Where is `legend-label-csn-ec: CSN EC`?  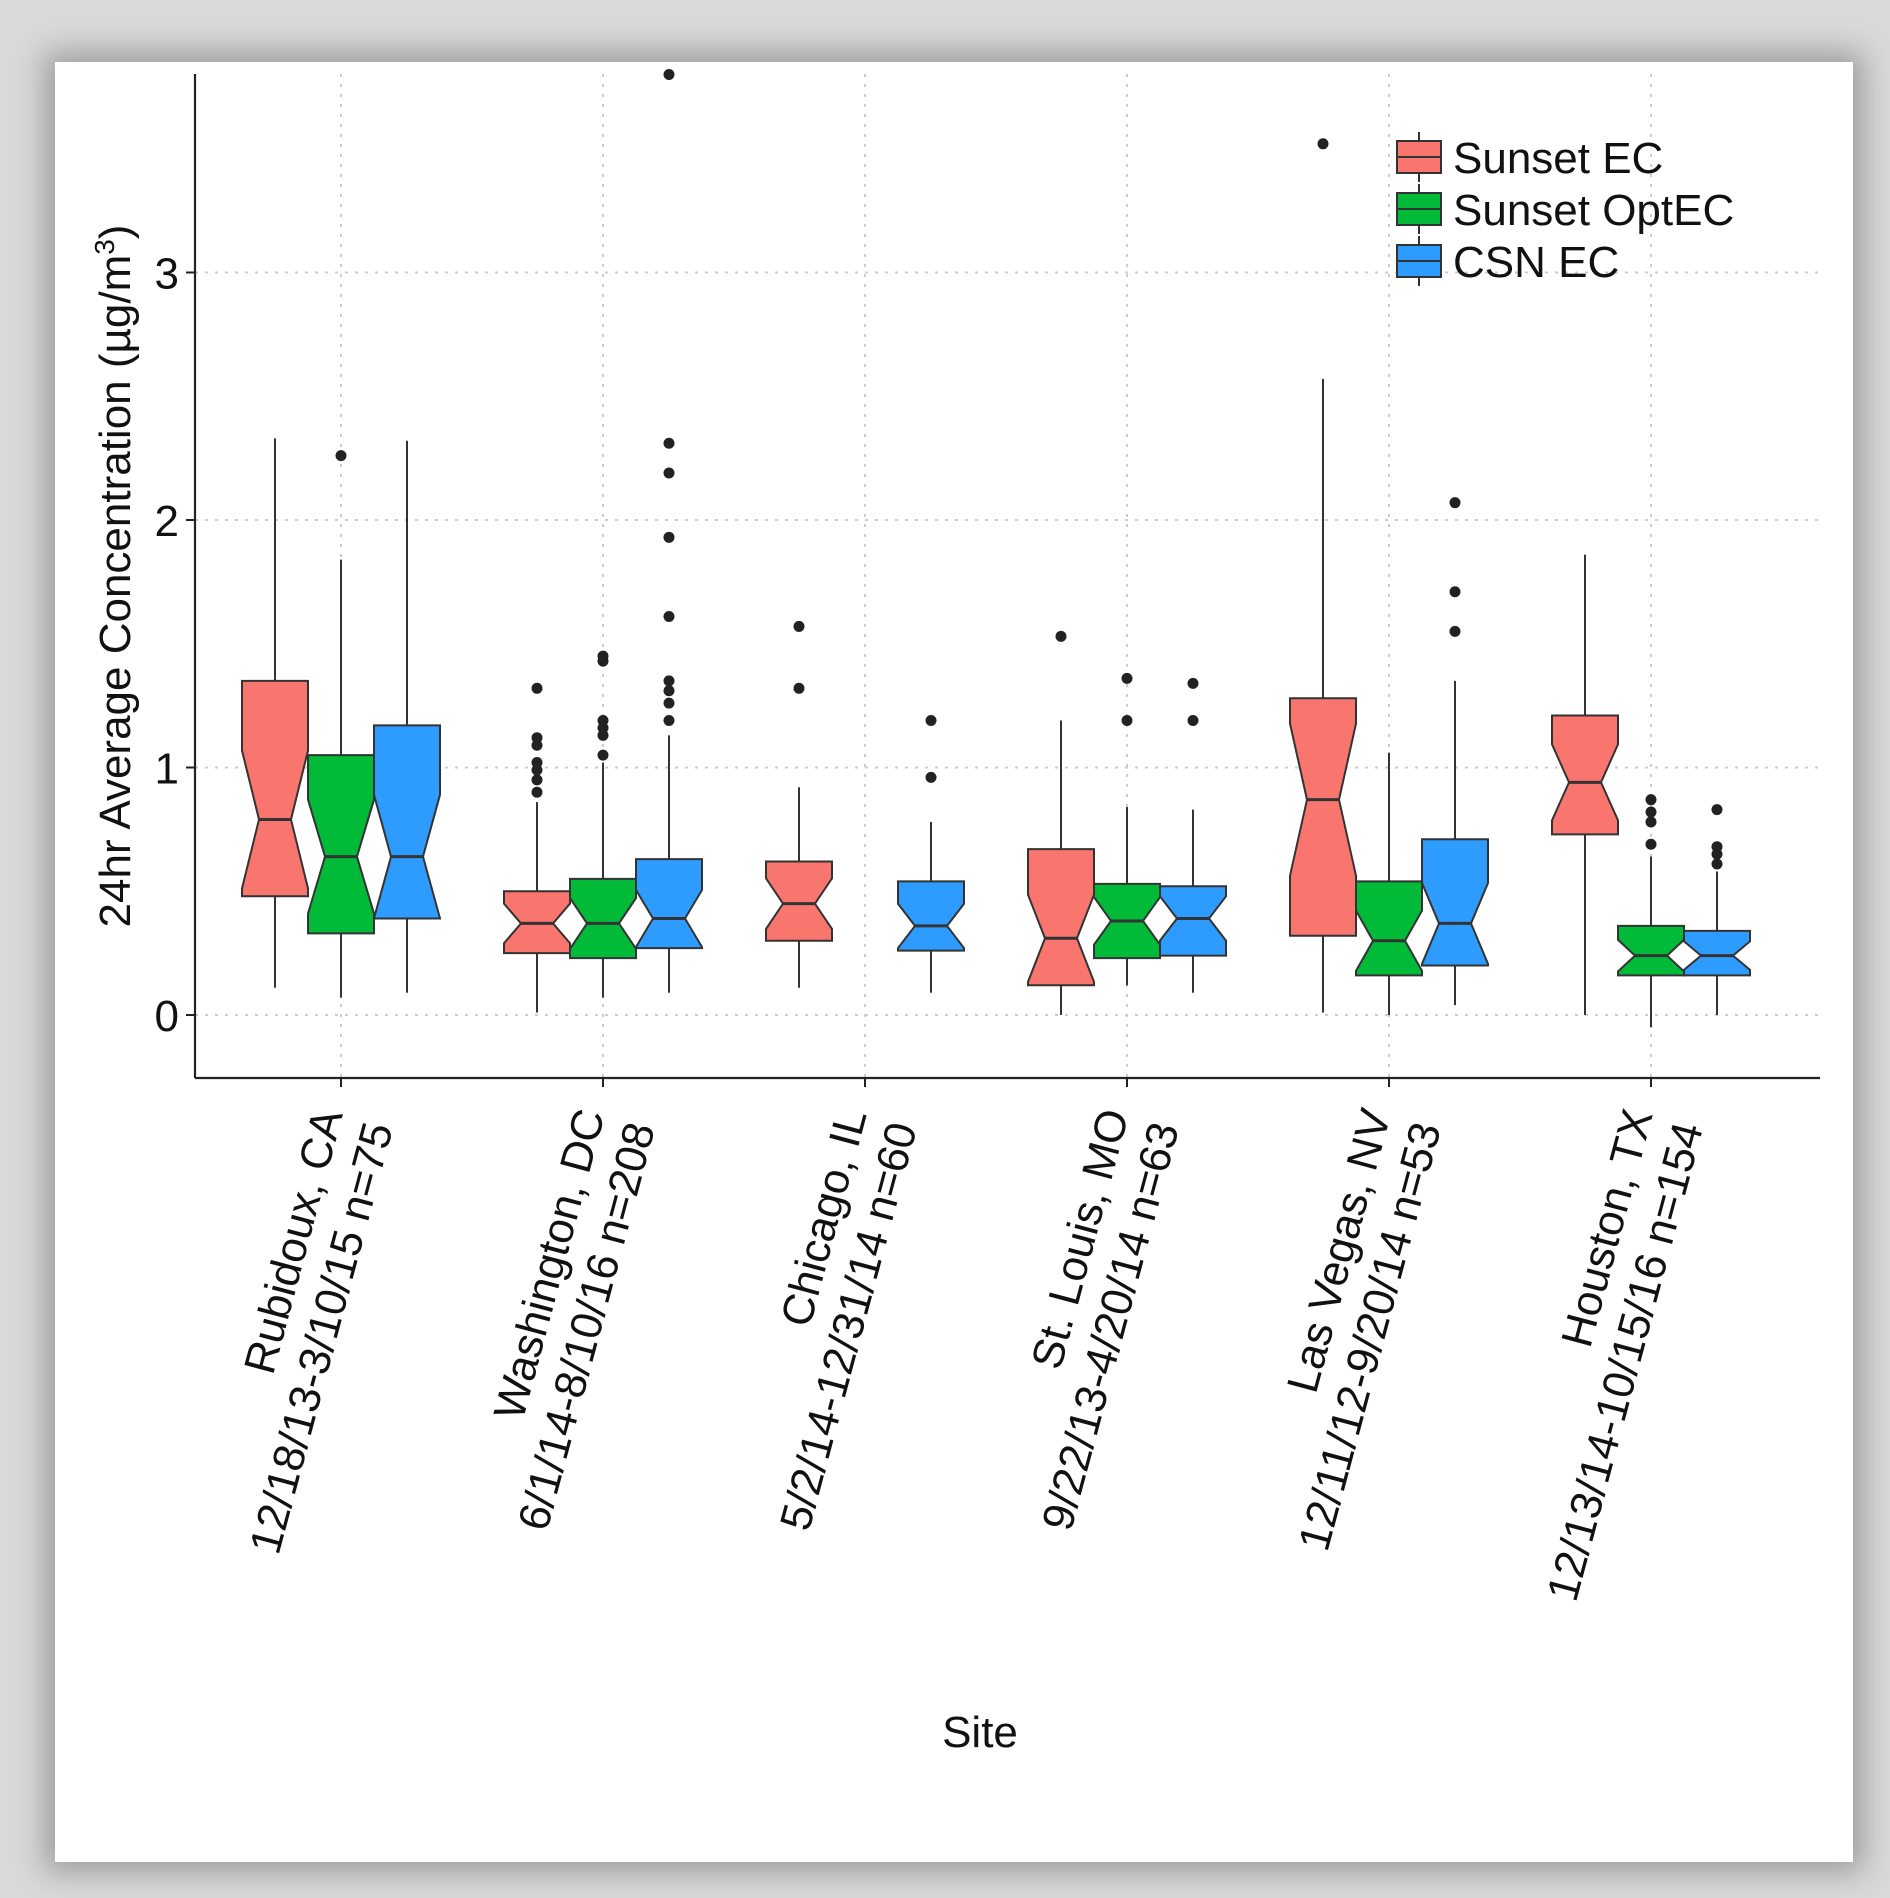 legend-label-csn-ec: CSN EC is located at coordinates (1536, 262).